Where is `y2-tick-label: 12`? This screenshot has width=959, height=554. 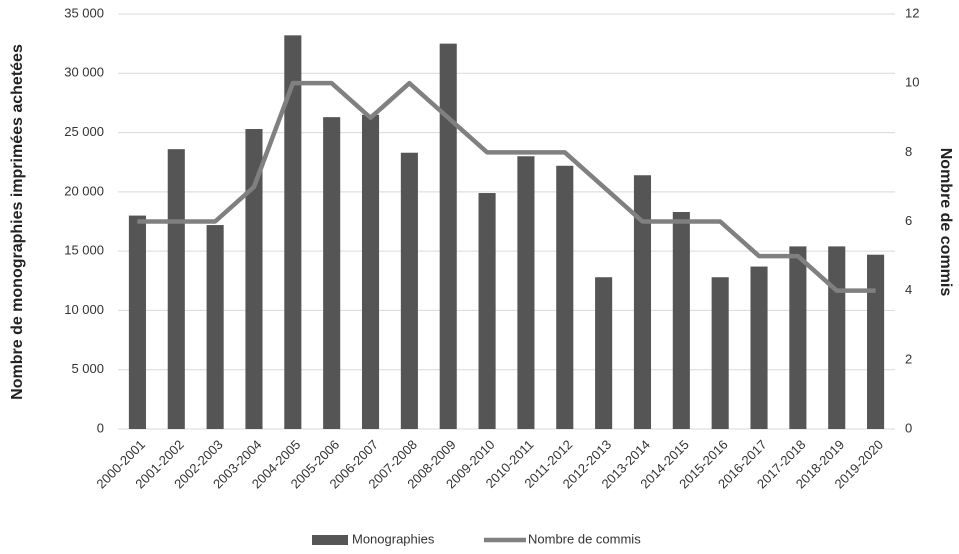
y2-tick-label: 12 is located at coordinates (912, 12).